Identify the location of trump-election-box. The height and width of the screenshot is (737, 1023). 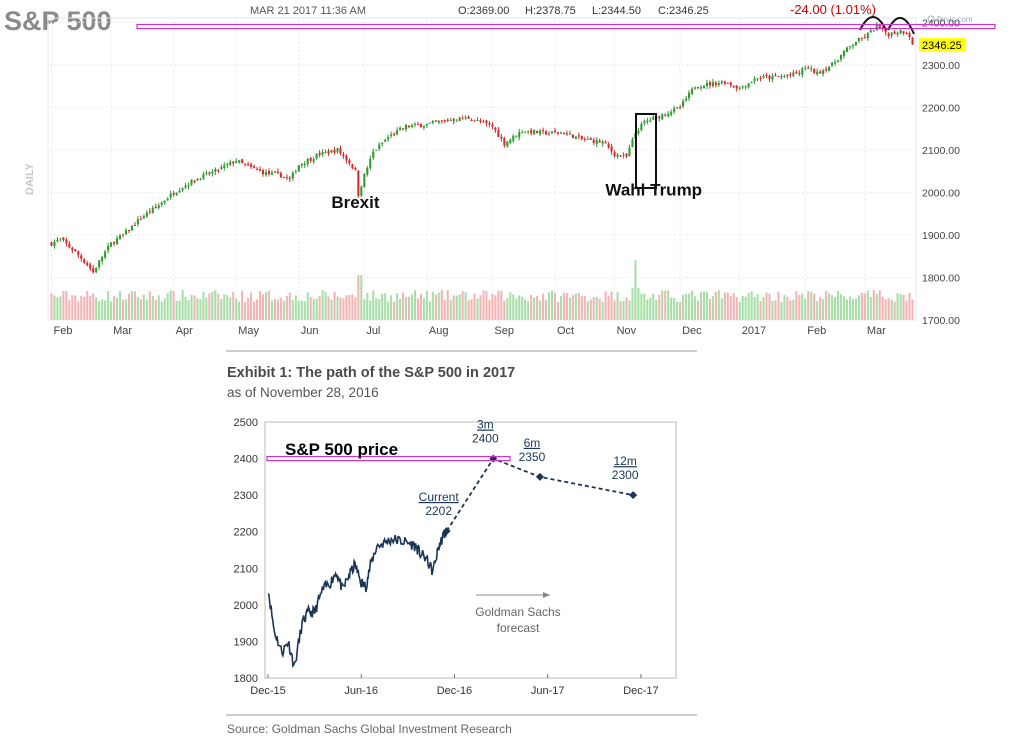
(646, 151).